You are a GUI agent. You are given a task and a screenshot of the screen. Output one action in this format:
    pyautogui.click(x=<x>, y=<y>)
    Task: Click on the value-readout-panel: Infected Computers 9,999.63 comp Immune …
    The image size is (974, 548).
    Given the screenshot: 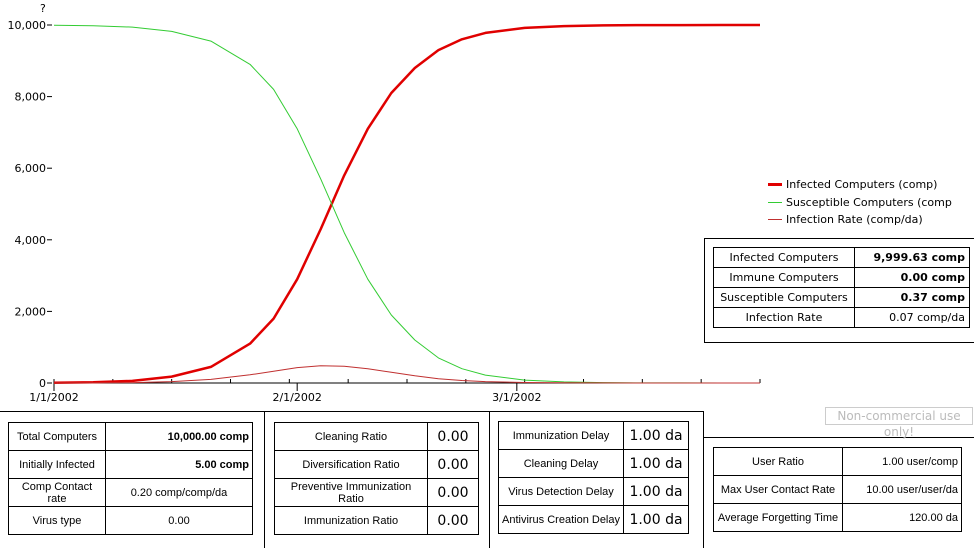 What is the action you would take?
    pyautogui.click(x=839, y=290)
    